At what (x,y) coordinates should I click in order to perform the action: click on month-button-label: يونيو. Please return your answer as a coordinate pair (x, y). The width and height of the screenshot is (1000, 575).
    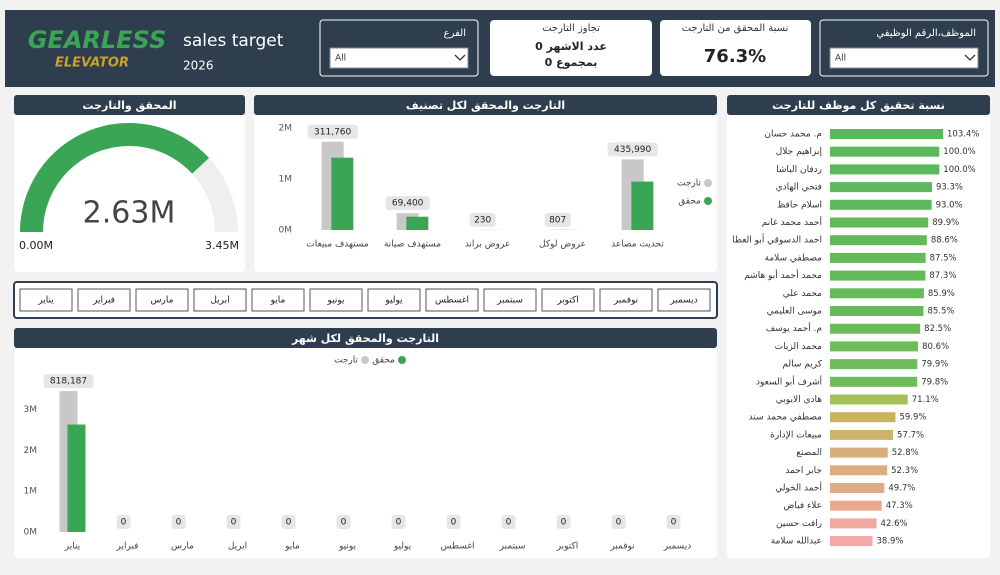
    Looking at the image, I should click on (335, 301).